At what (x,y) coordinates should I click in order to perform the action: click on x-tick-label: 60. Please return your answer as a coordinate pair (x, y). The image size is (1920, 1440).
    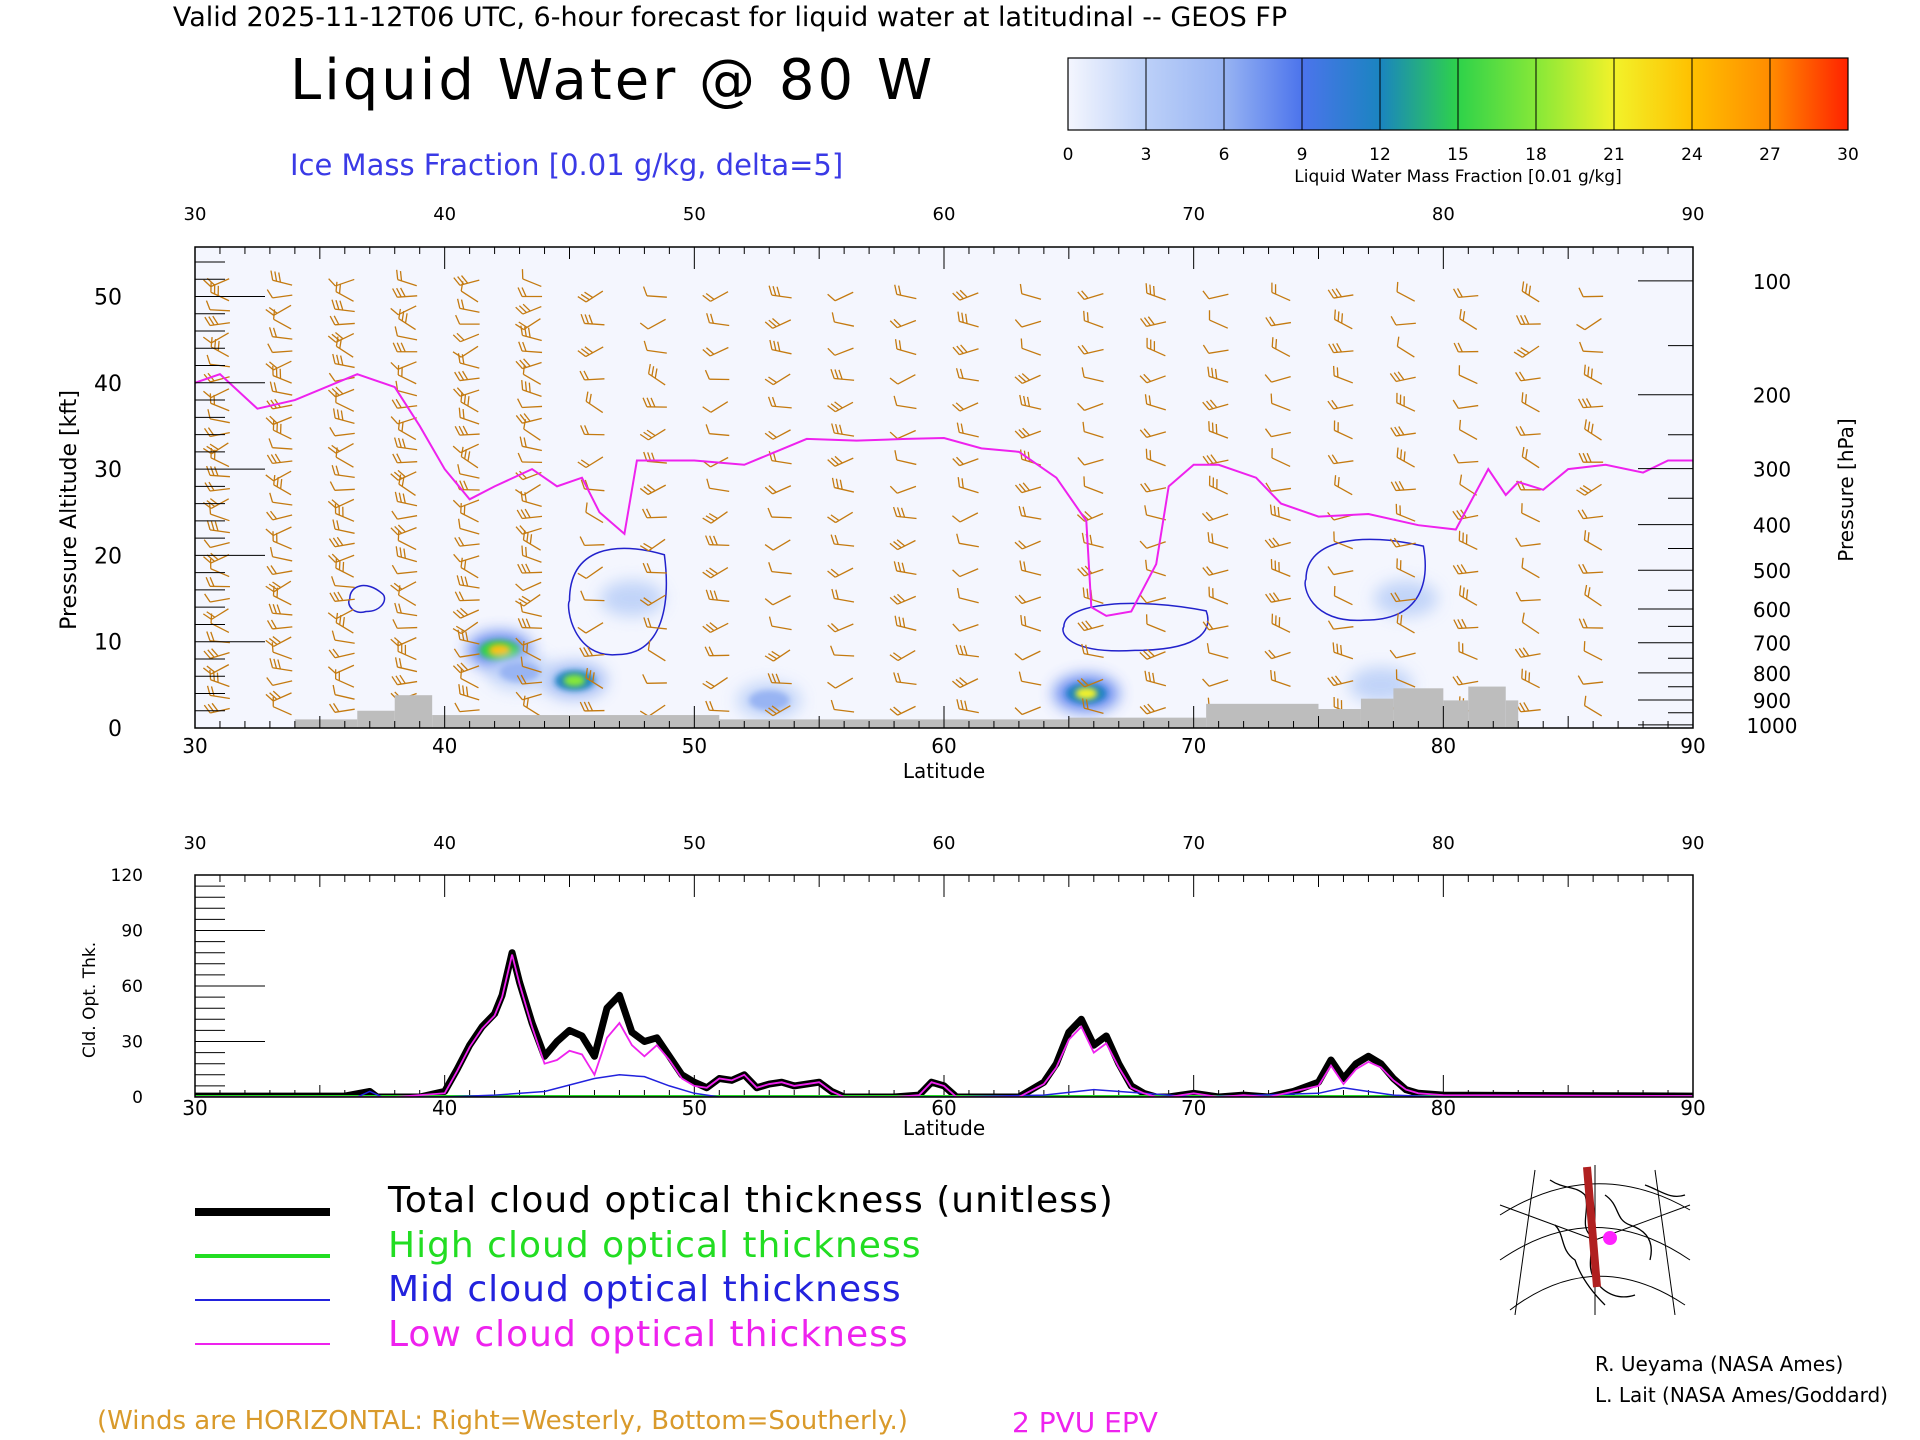
    Looking at the image, I should click on (943, 746).